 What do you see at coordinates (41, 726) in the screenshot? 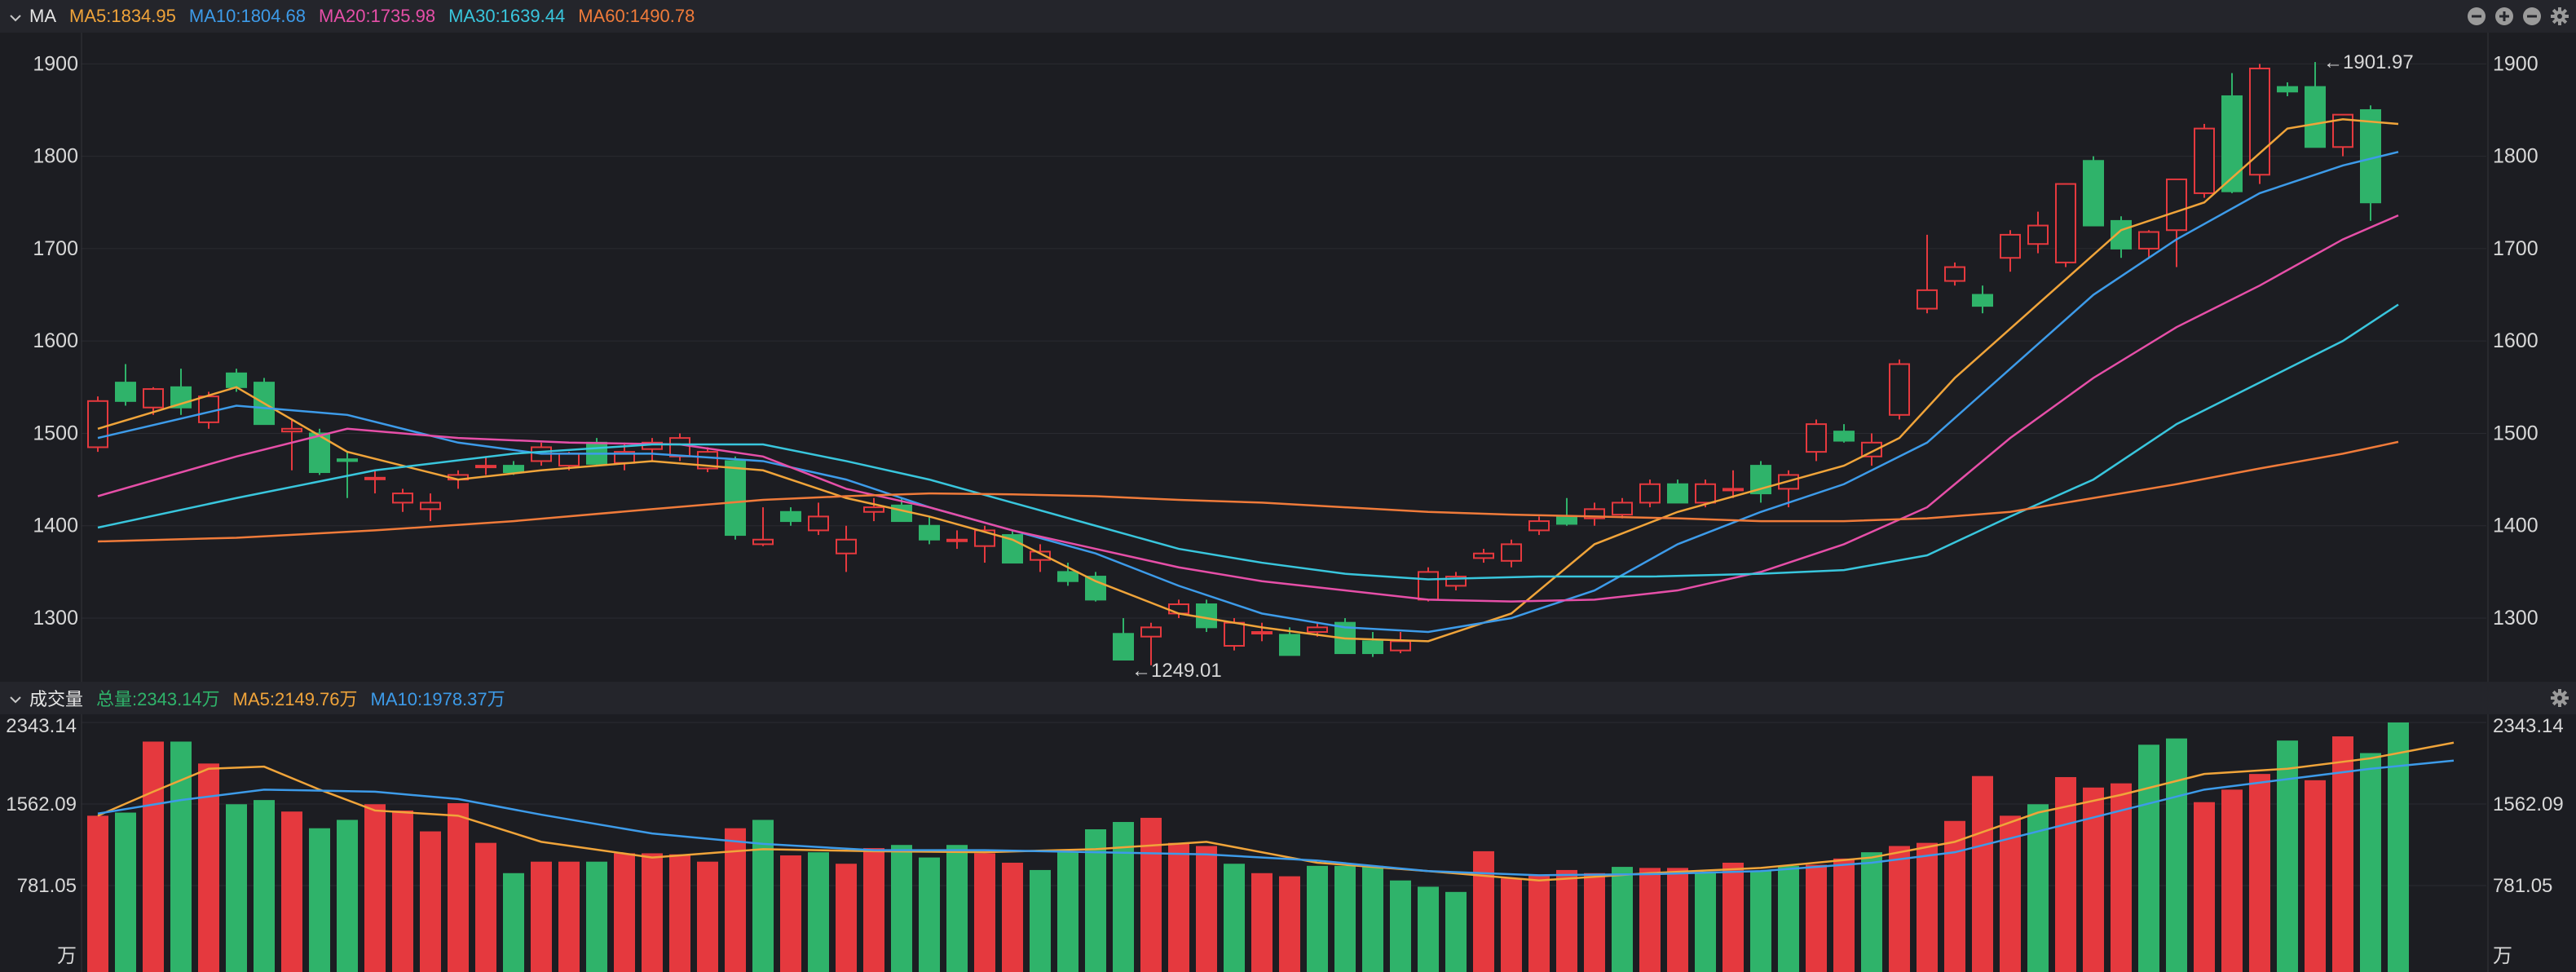
I see `vol-tick-label-left: 2343.14` at bounding box center [41, 726].